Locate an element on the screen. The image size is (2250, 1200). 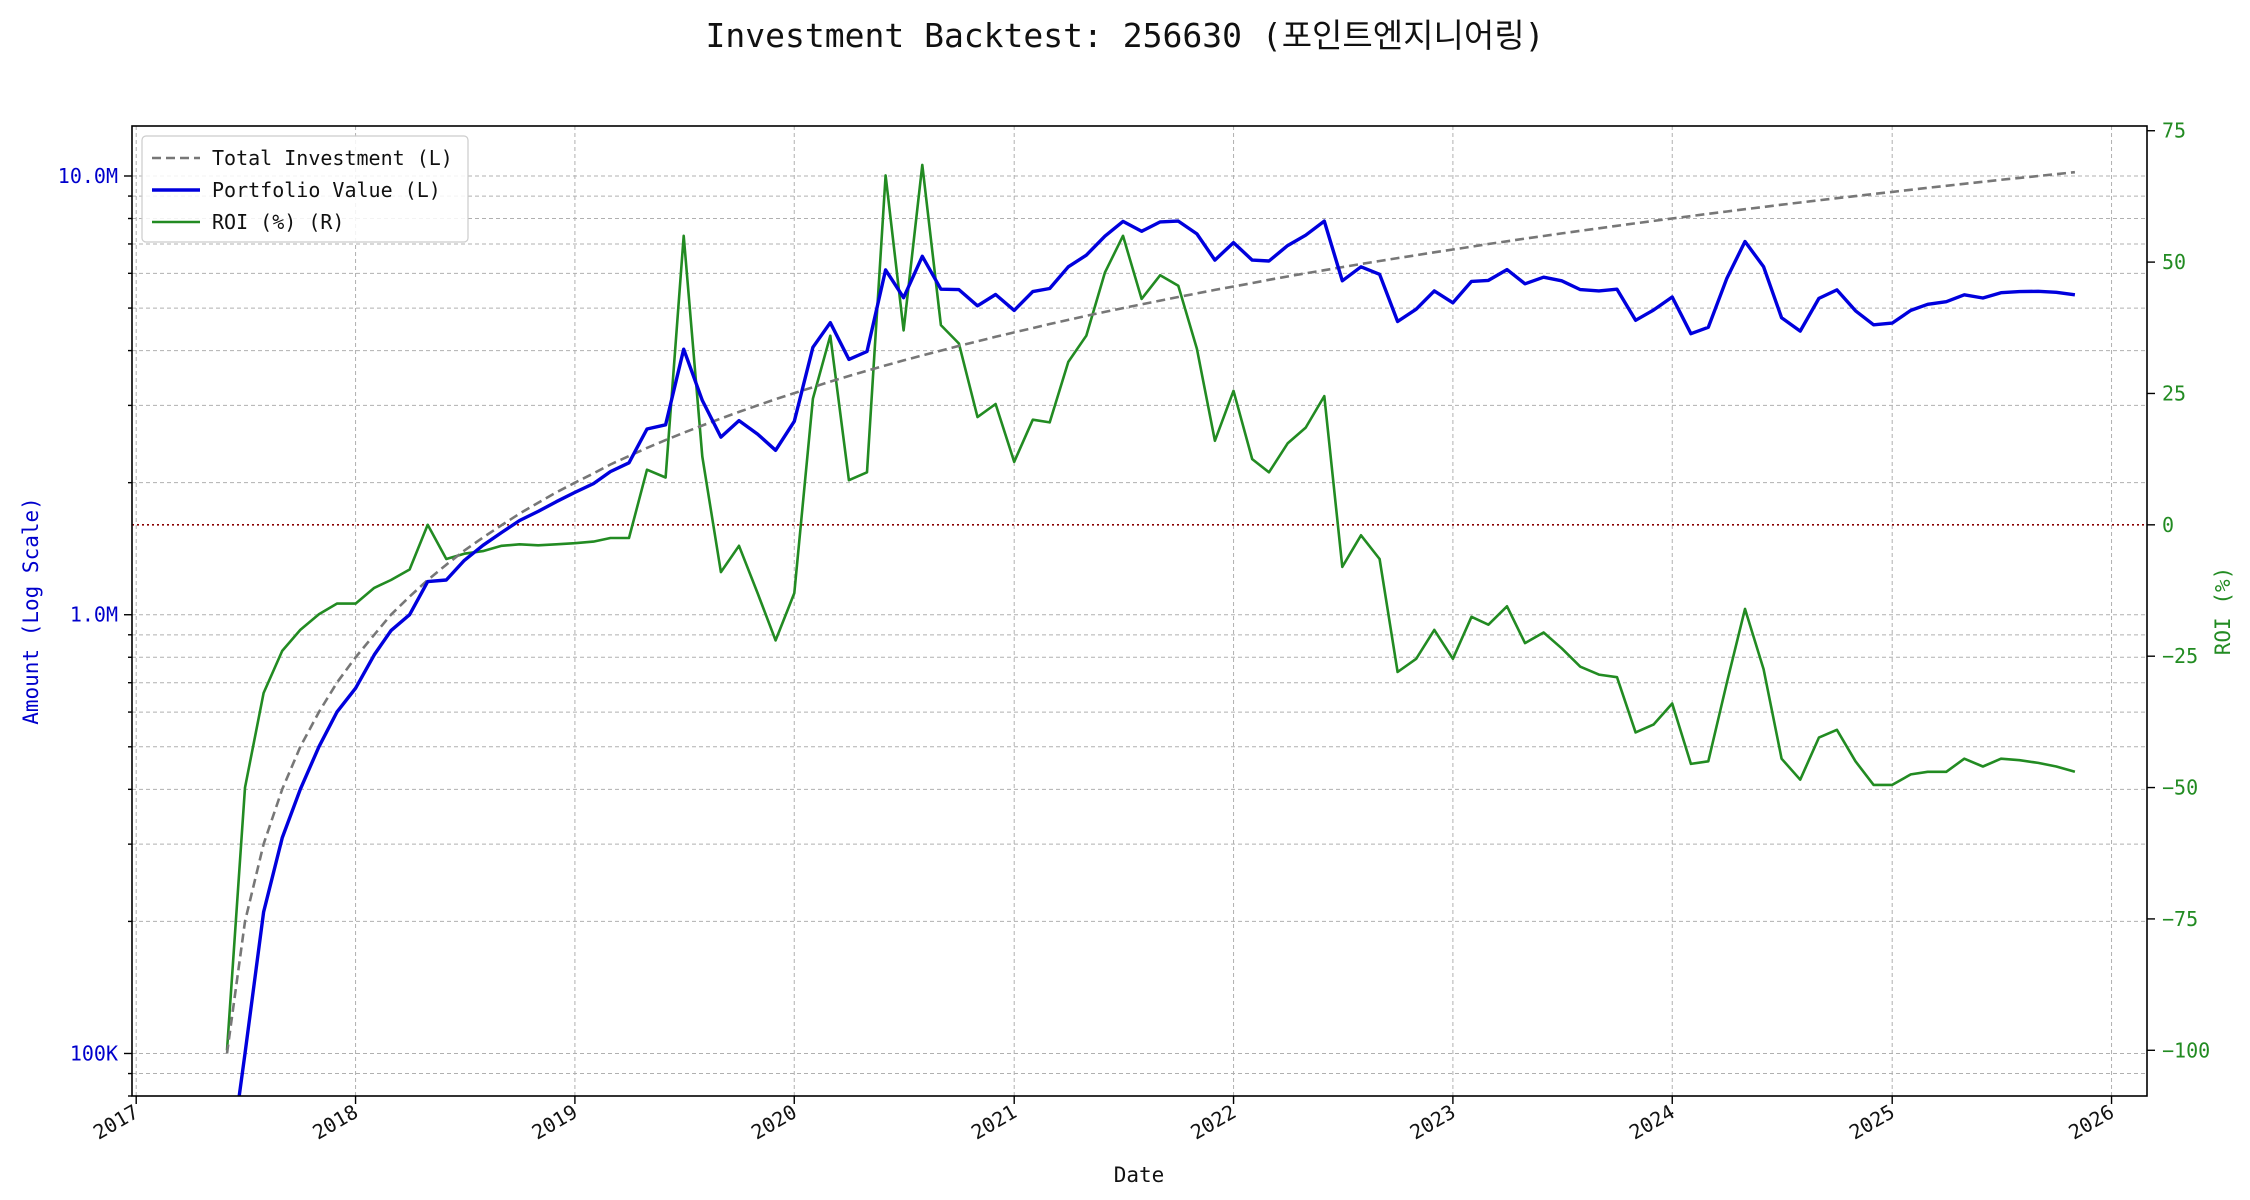
right-y-axis: −100 −75 −50 −25 0 25 50 75 is located at coordinates (2178, 590).